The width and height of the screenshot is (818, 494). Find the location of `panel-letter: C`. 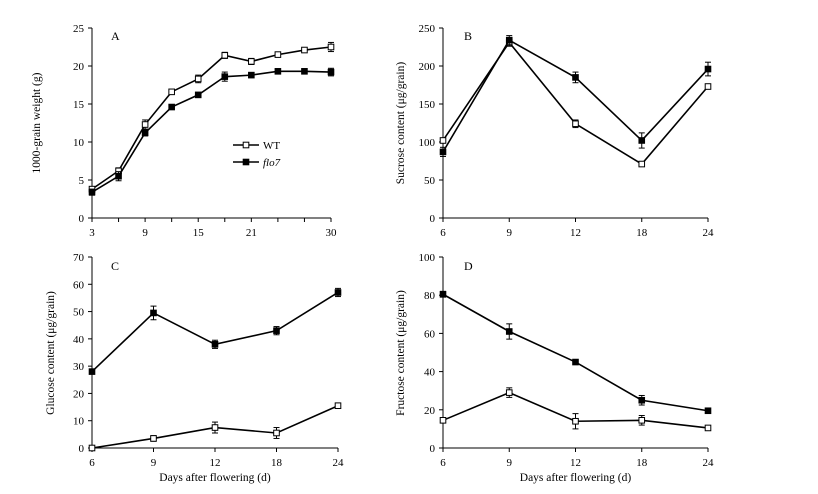

panel-letter: C is located at coordinates (115, 266).